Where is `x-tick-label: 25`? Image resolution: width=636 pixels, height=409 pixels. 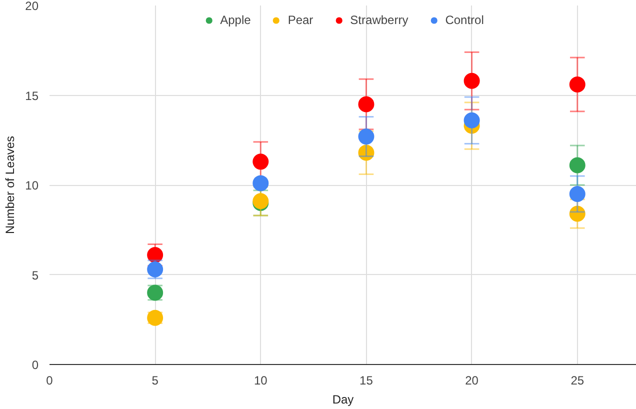
x-tick-label: 25 is located at coordinates (577, 381).